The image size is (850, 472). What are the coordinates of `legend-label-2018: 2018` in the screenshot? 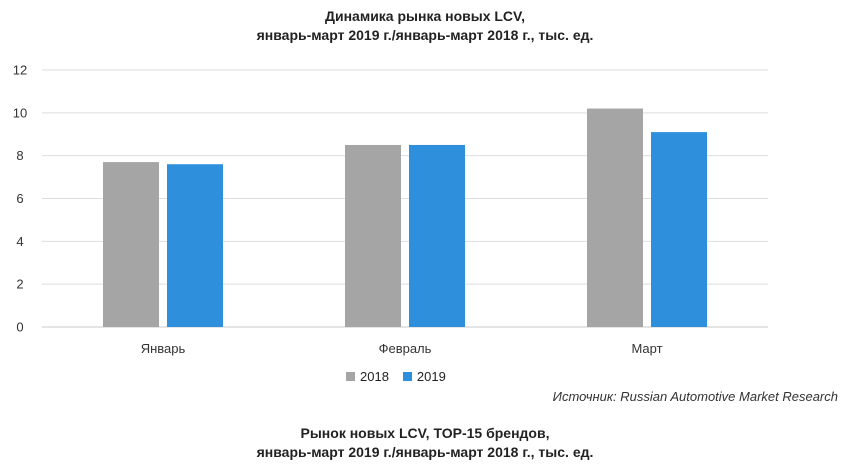 It's located at (374, 376).